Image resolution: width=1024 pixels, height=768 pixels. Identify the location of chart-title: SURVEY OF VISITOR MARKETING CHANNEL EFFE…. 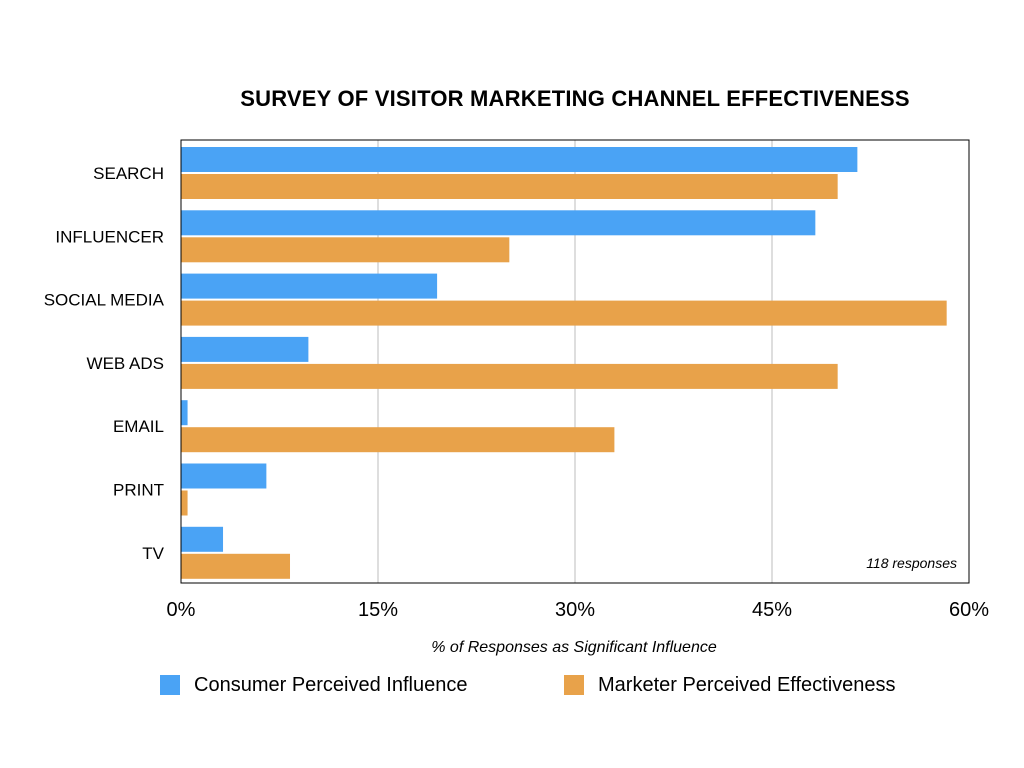
(575, 98).